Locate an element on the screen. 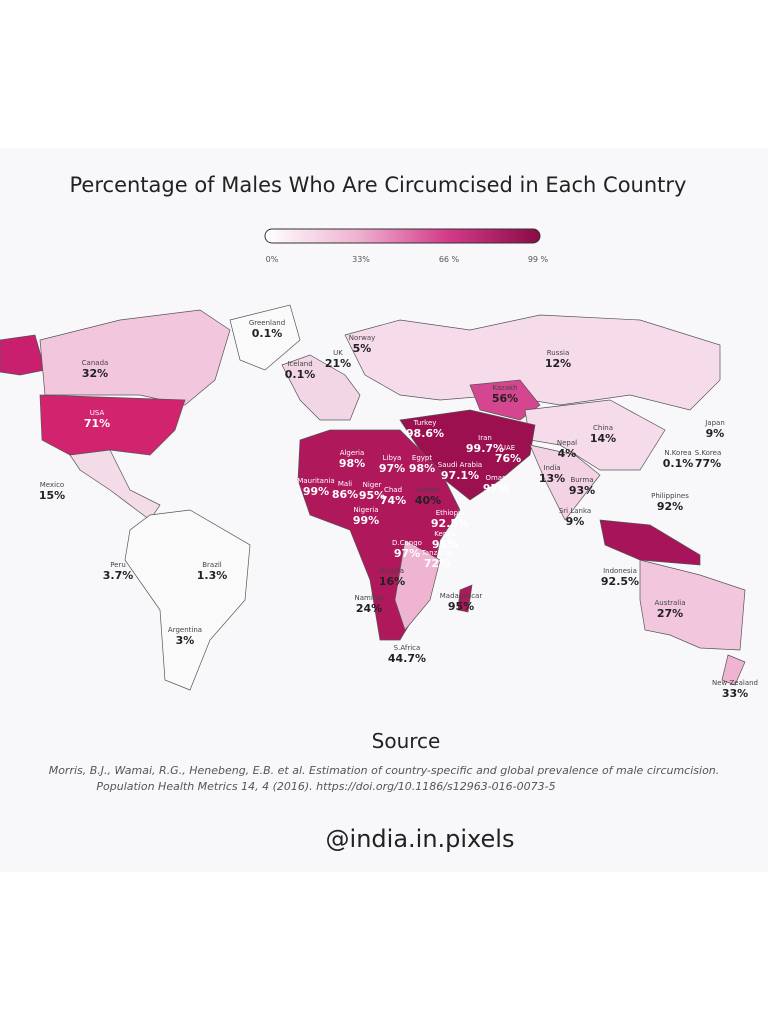 The height and width of the screenshot is (1024, 768). country-value: 71% is located at coordinates (97, 423).